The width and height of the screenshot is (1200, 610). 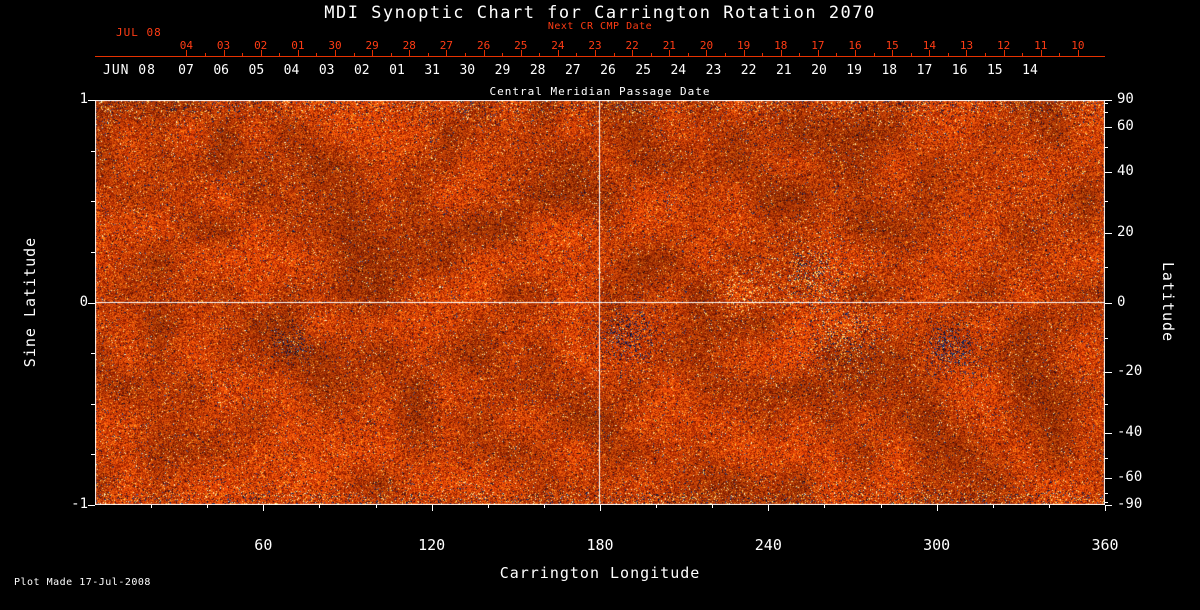 I want to click on cmp-date-tick-label: 22, so click(x=748, y=70).